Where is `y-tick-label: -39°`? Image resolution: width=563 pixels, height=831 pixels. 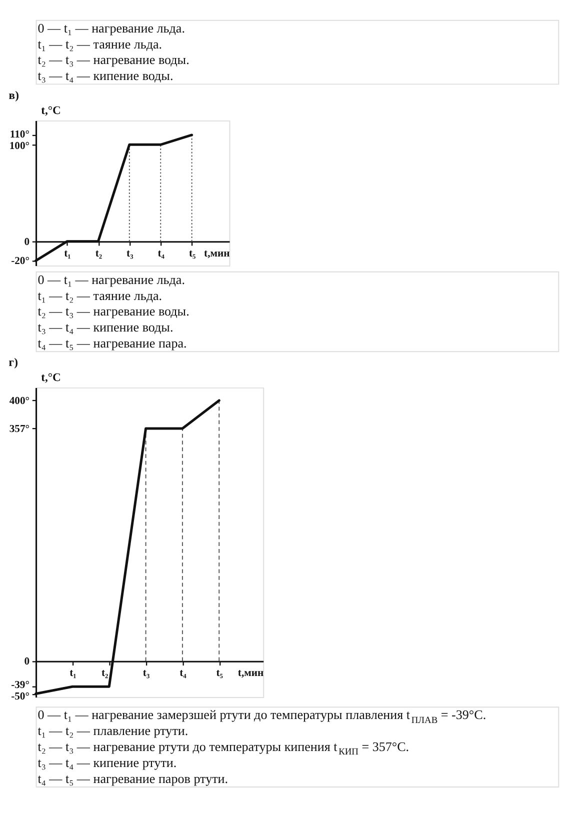 y-tick-label: -39° is located at coordinates (20, 685).